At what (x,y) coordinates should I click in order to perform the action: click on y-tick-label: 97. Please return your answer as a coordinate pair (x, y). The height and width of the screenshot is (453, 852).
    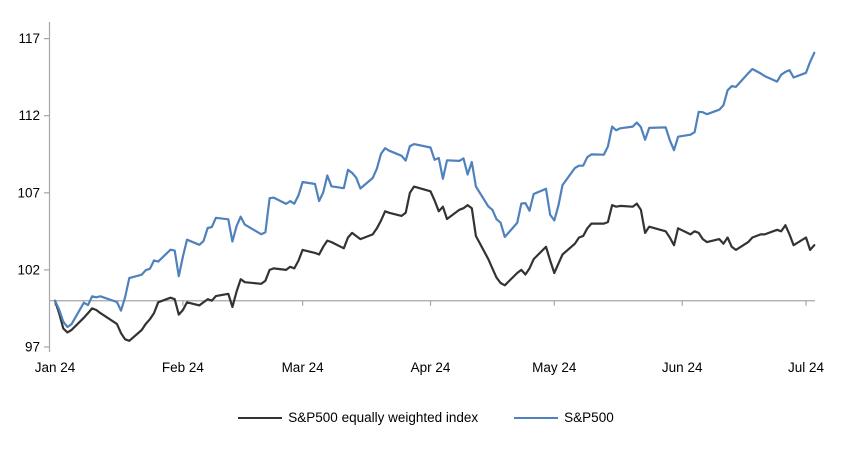
    Looking at the image, I should click on (32, 347).